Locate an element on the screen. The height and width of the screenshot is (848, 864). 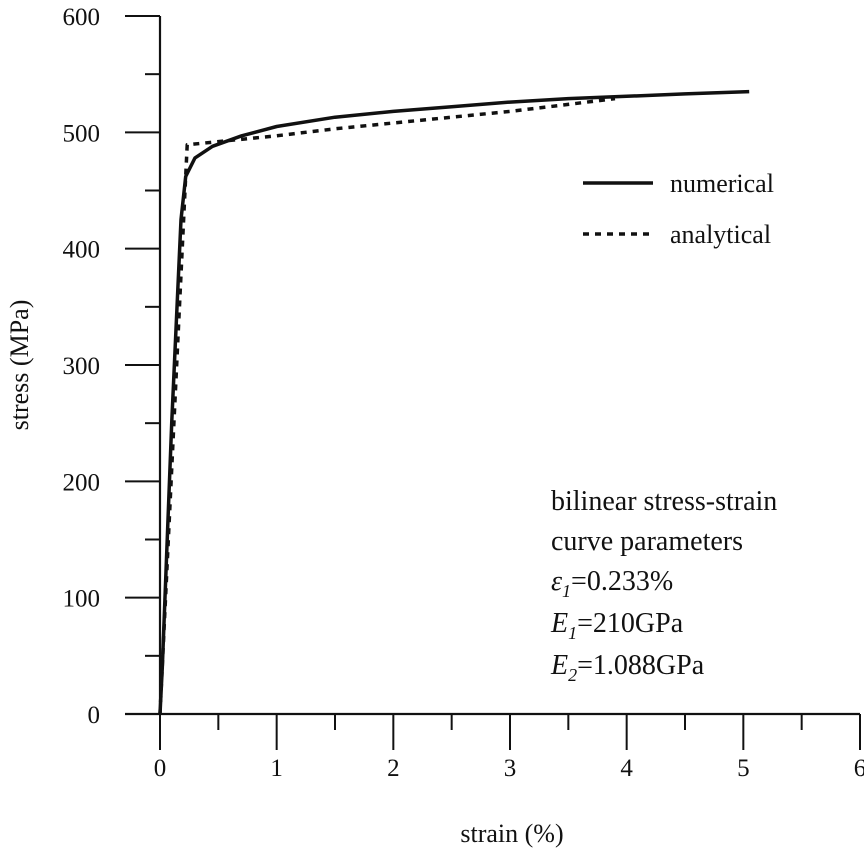
x-tick-label: 1 is located at coordinates (276, 768).